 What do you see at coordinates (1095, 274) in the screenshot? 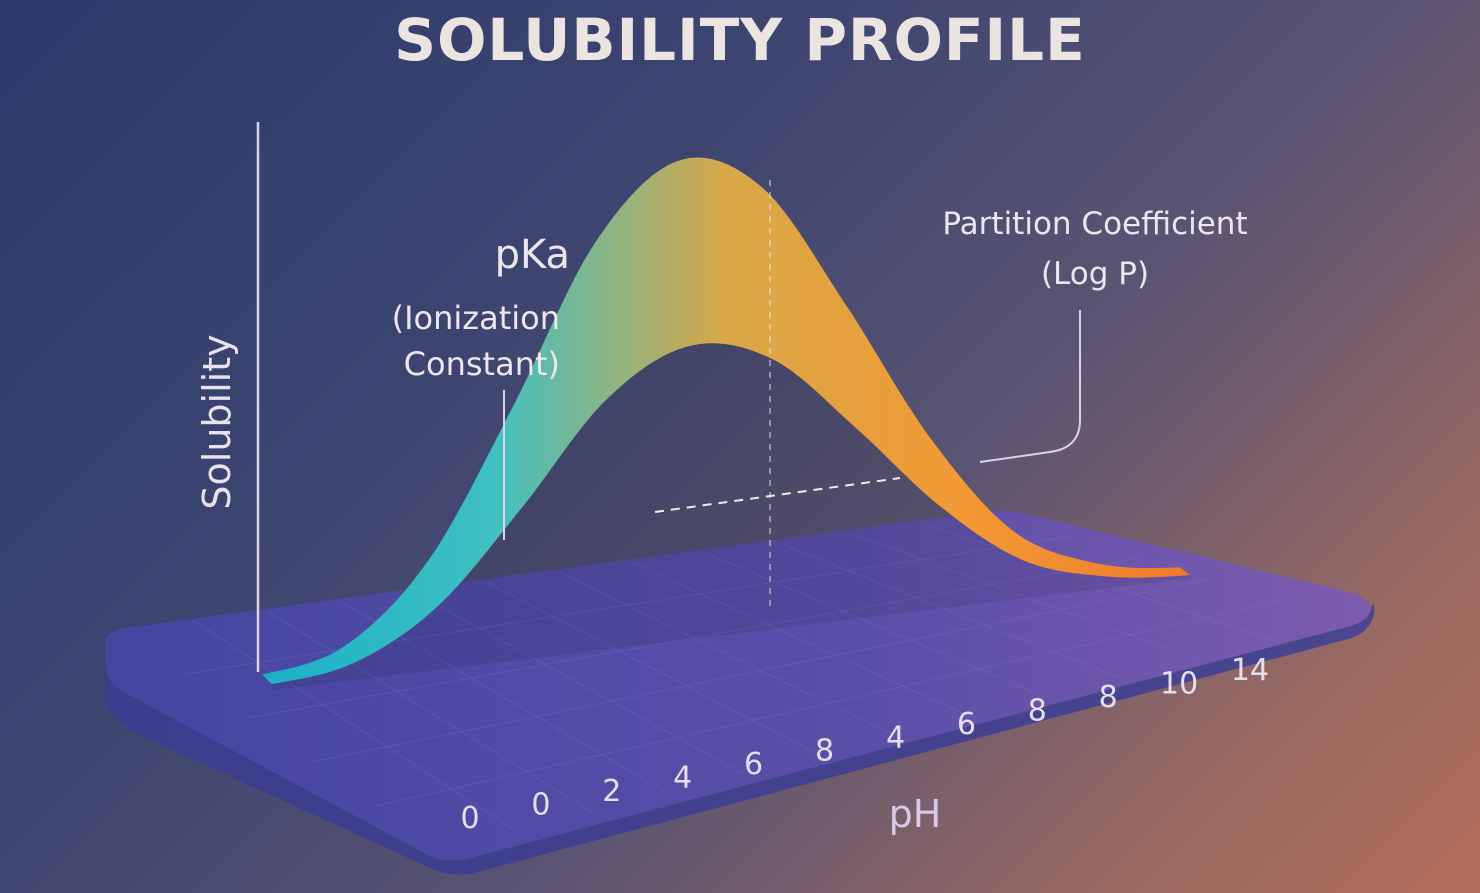
I see `logp-sublabel: (Log P)` at bounding box center [1095, 274].